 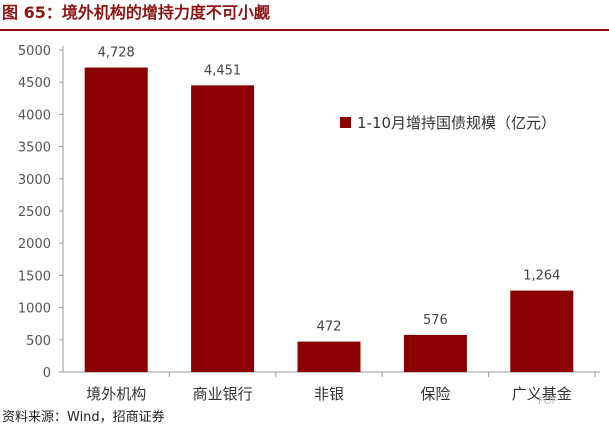 What do you see at coordinates (435, 320) in the screenshot?
I see `data-label: 576` at bounding box center [435, 320].